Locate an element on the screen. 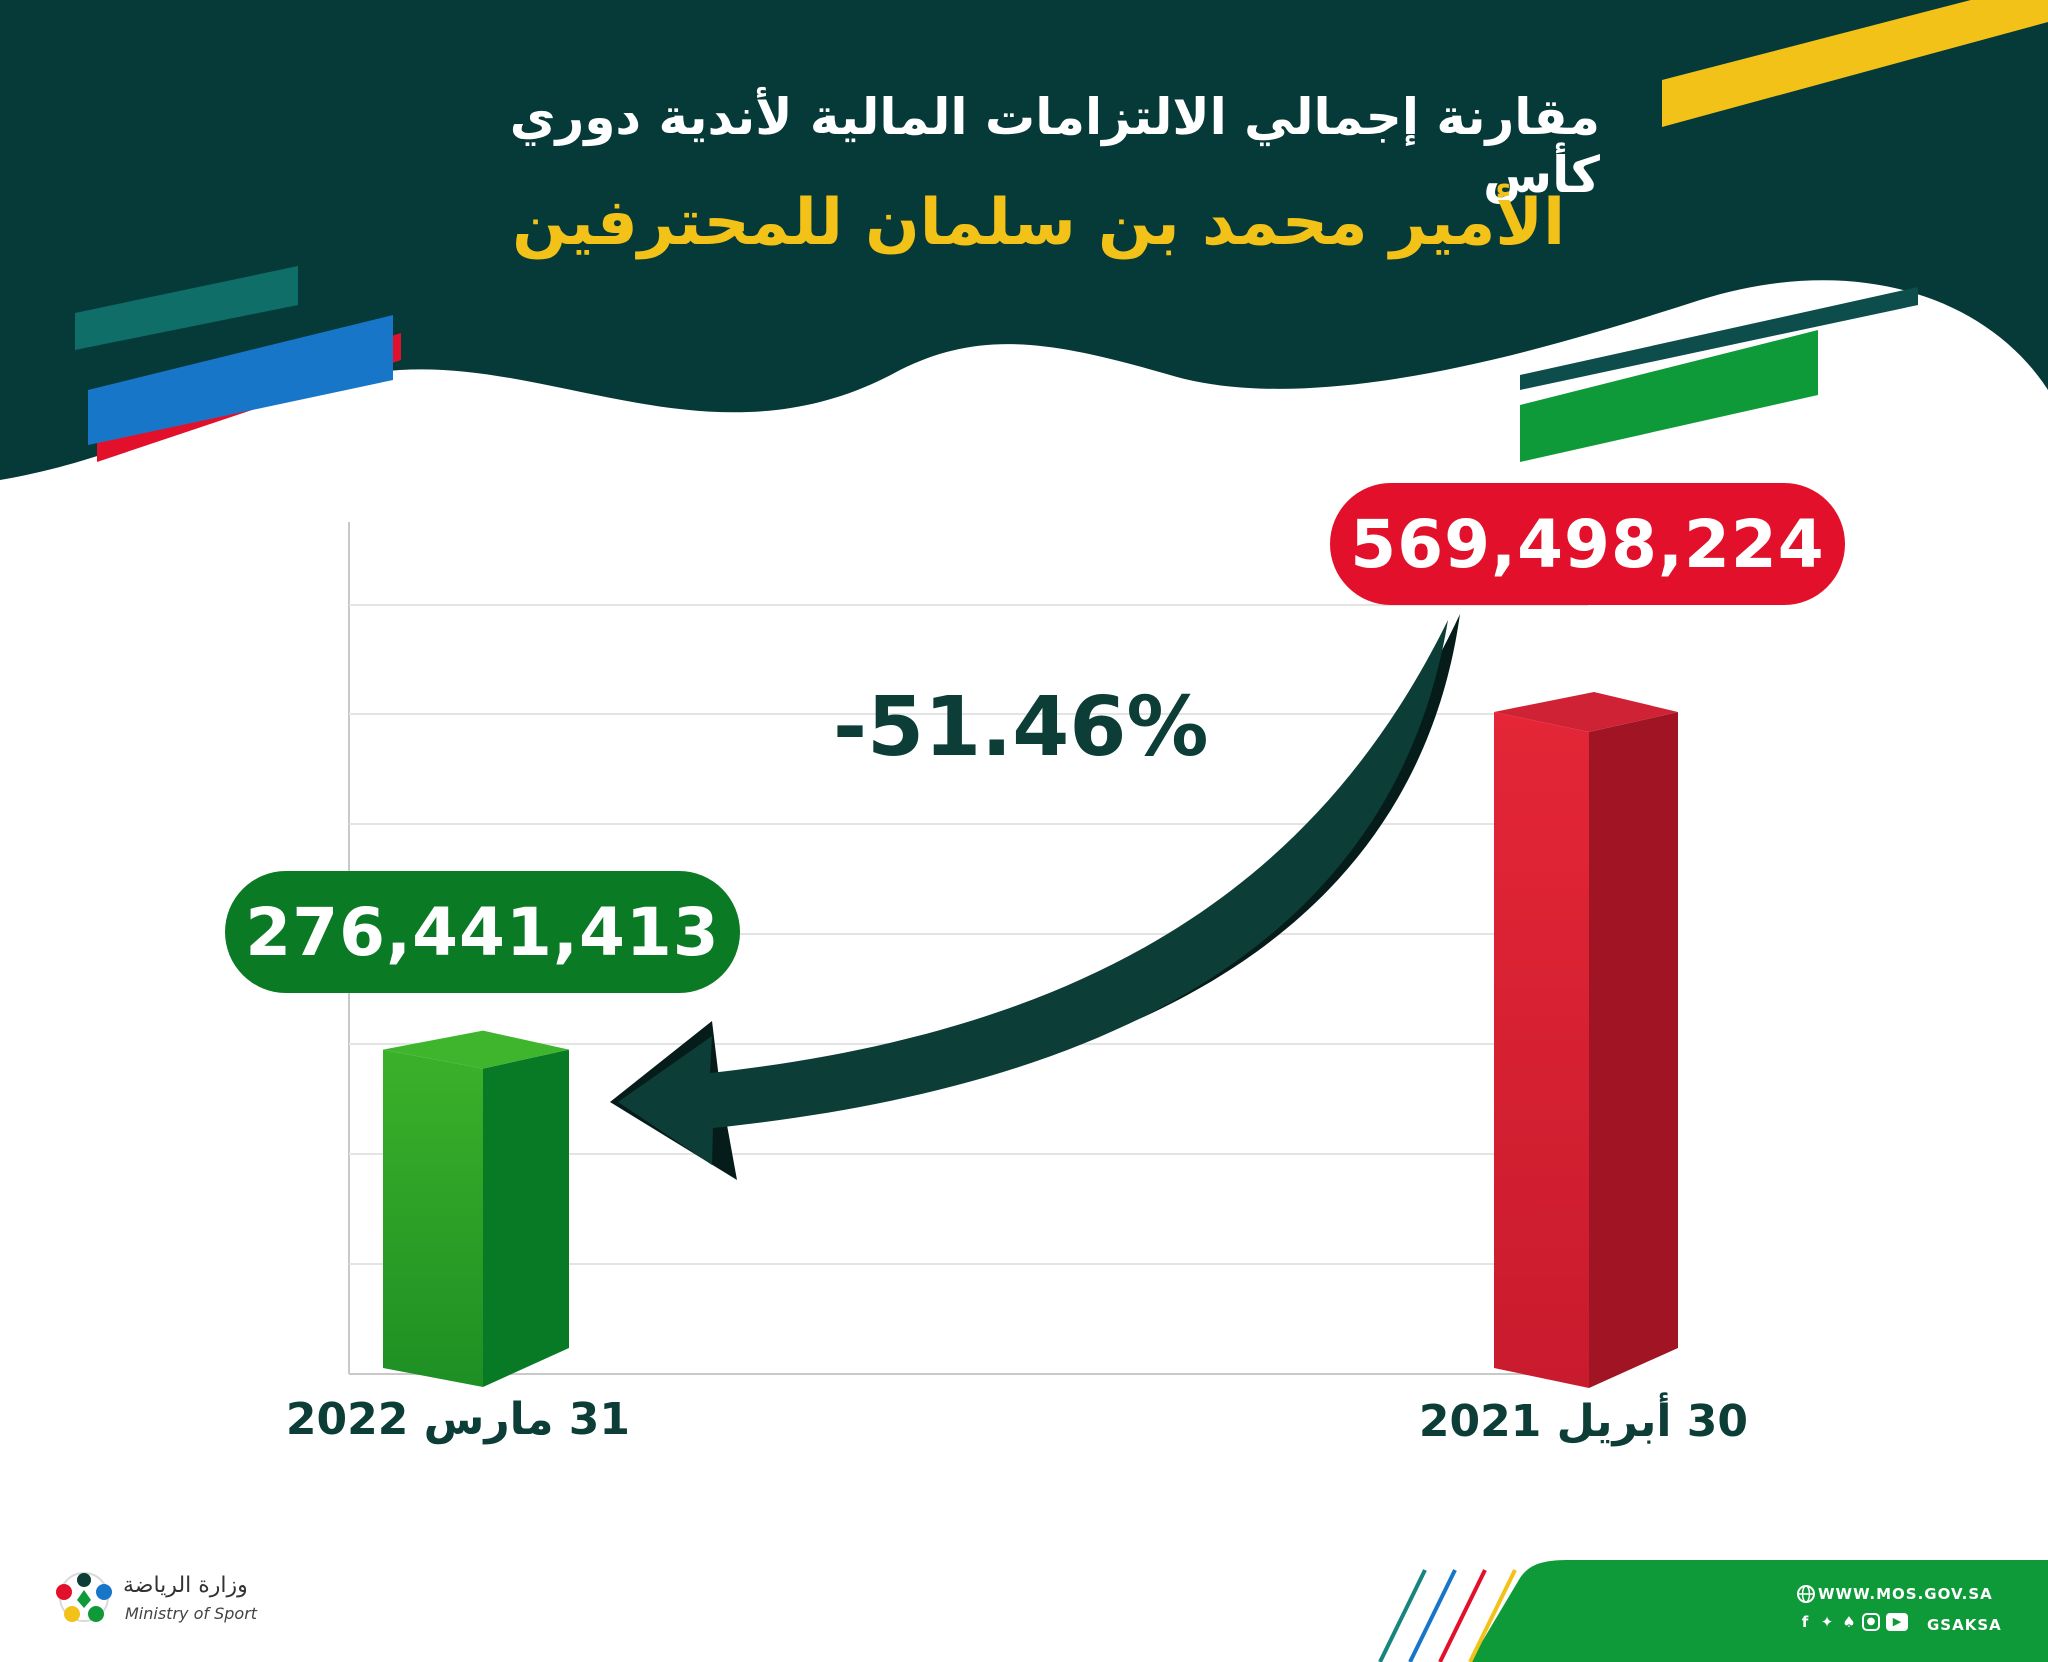 The height and width of the screenshot is (1662, 2048). stripe-yellow is located at coordinates (1855, 63).